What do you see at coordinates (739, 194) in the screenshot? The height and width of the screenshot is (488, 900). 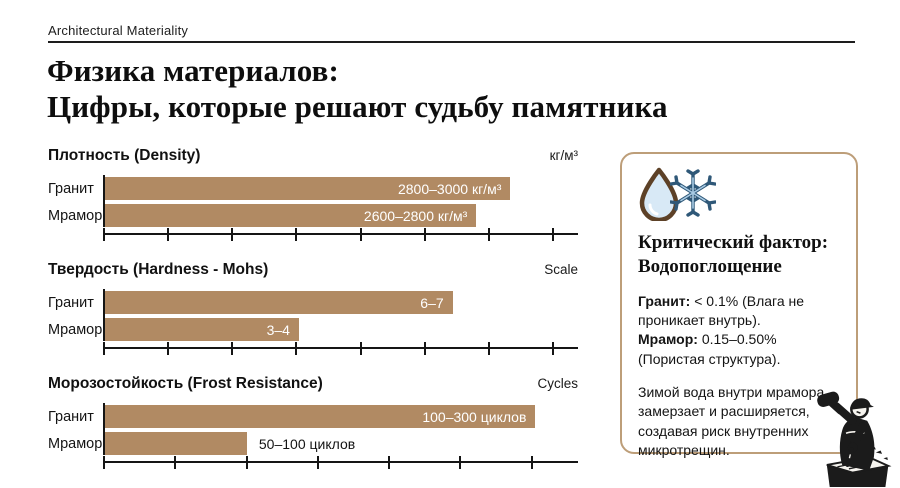 I see `panel-icon-group` at bounding box center [739, 194].